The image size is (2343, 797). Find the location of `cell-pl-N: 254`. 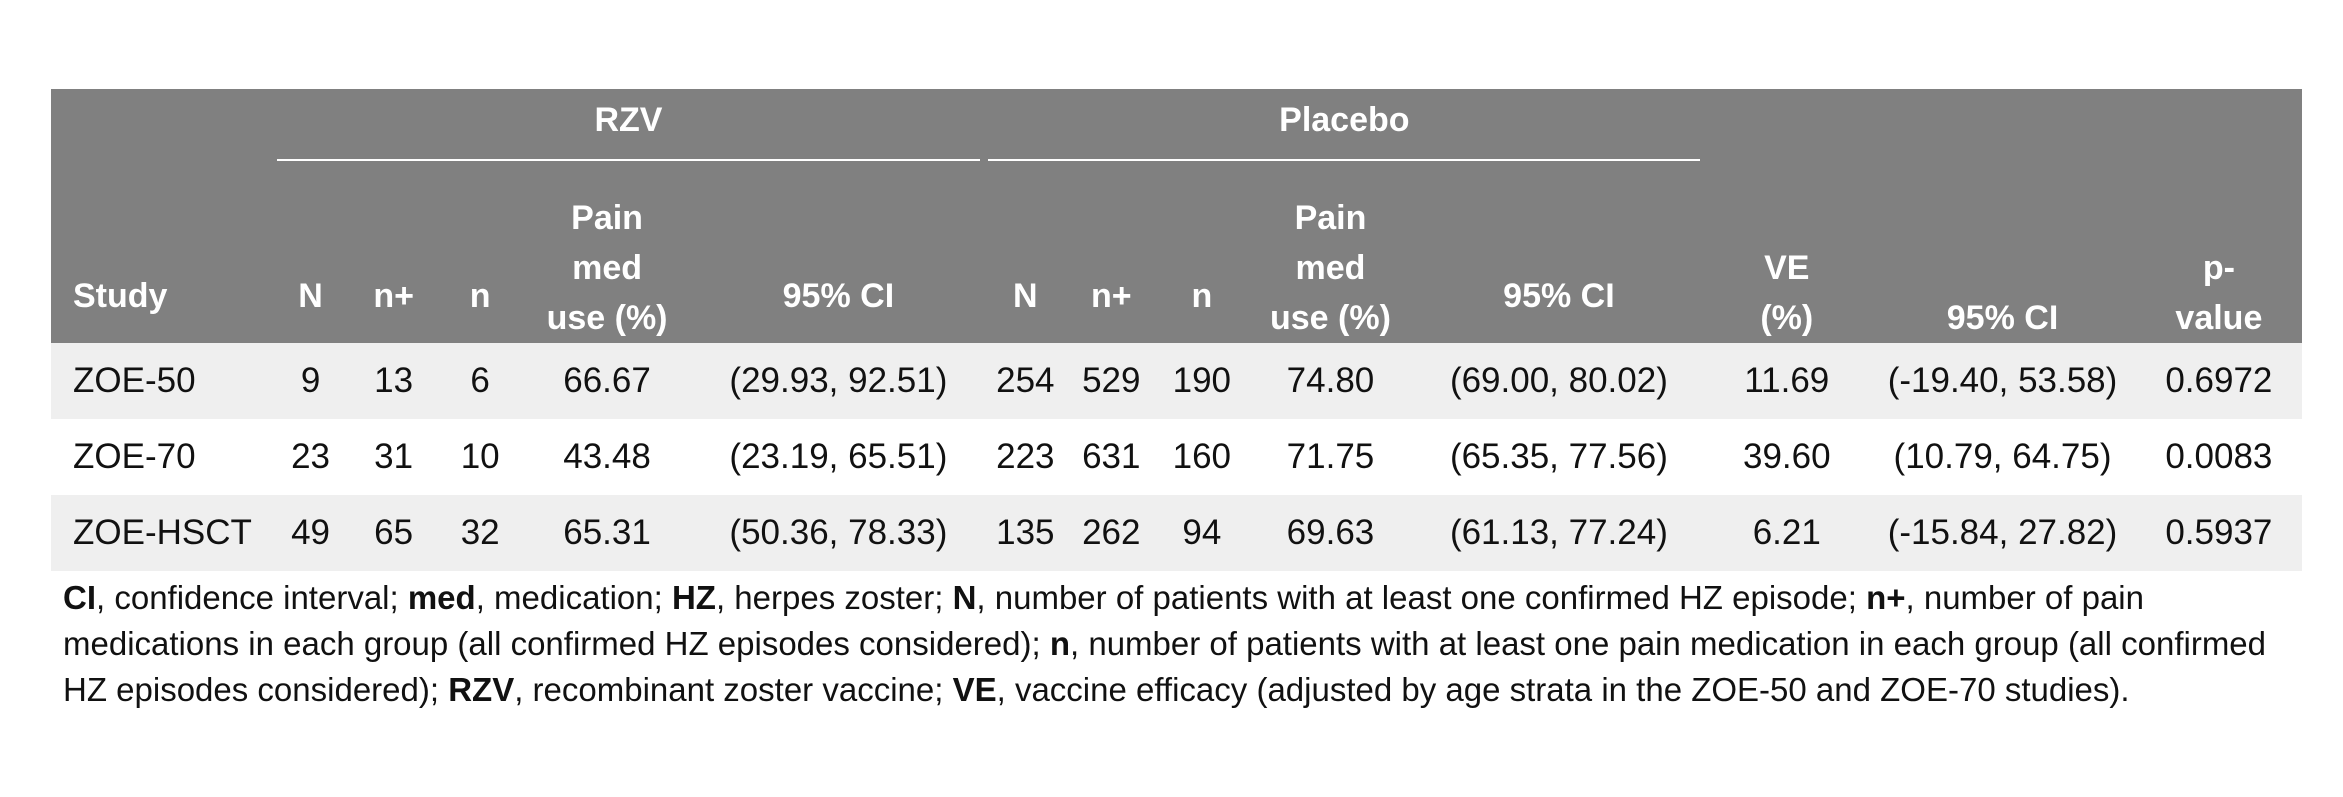

cell-pl-N: 254 is located at coordinates (1025, 381).